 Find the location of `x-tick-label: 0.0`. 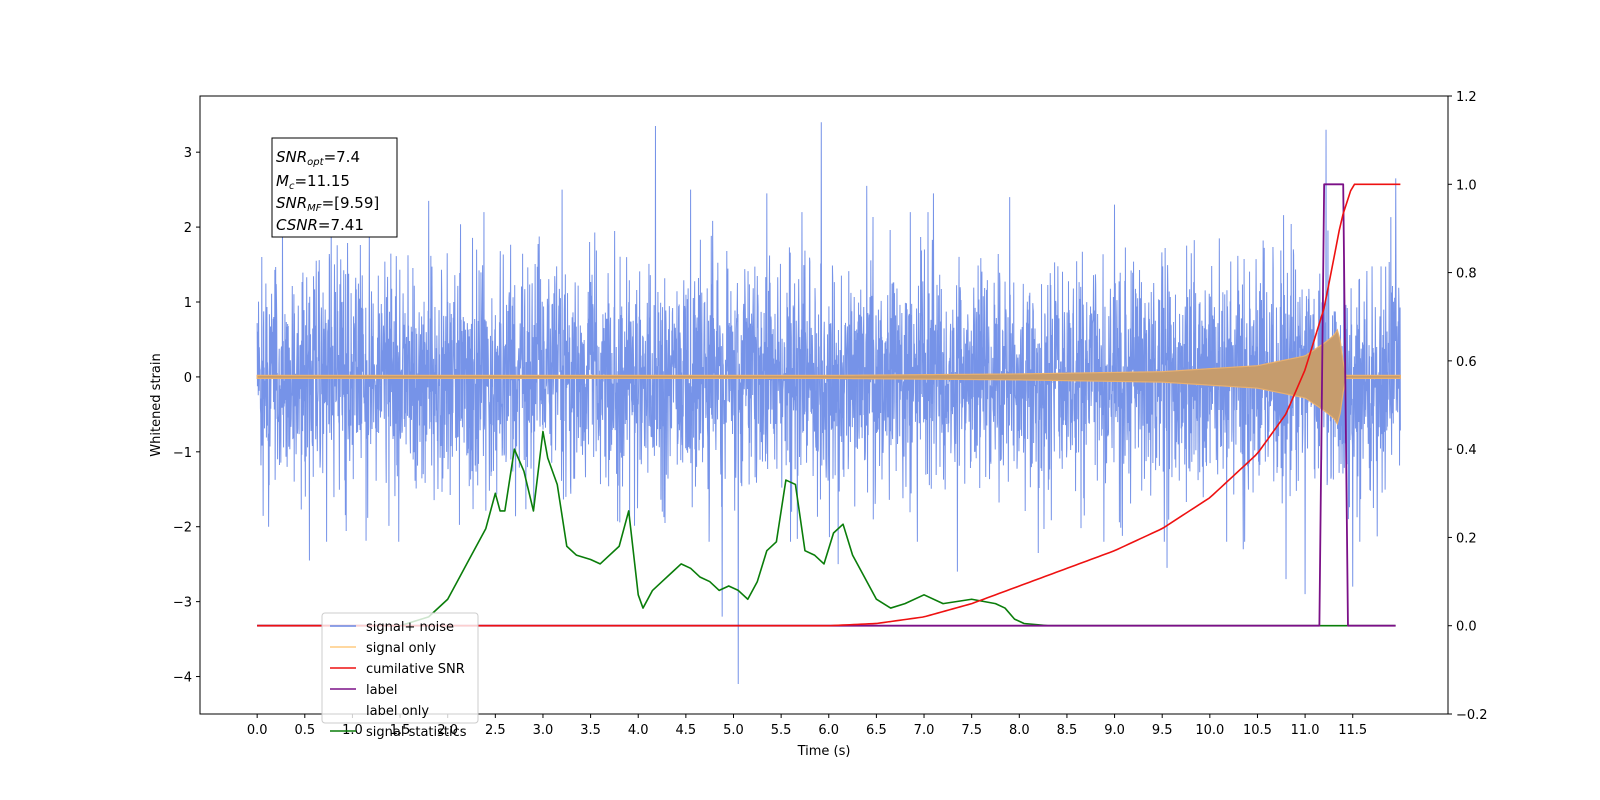

x-tick-label: 0.0 is located at coordinates (257, 730).